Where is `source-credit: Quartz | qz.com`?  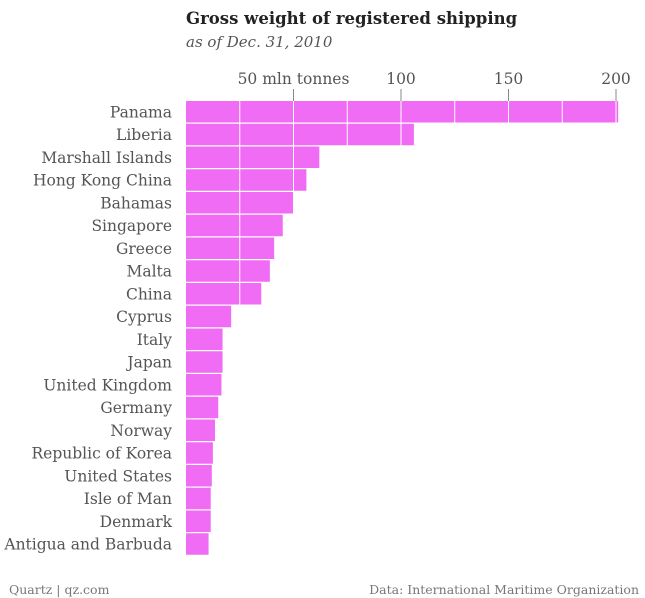
source-credit: Quartz | qz.com is located at coordinates (59, 589).